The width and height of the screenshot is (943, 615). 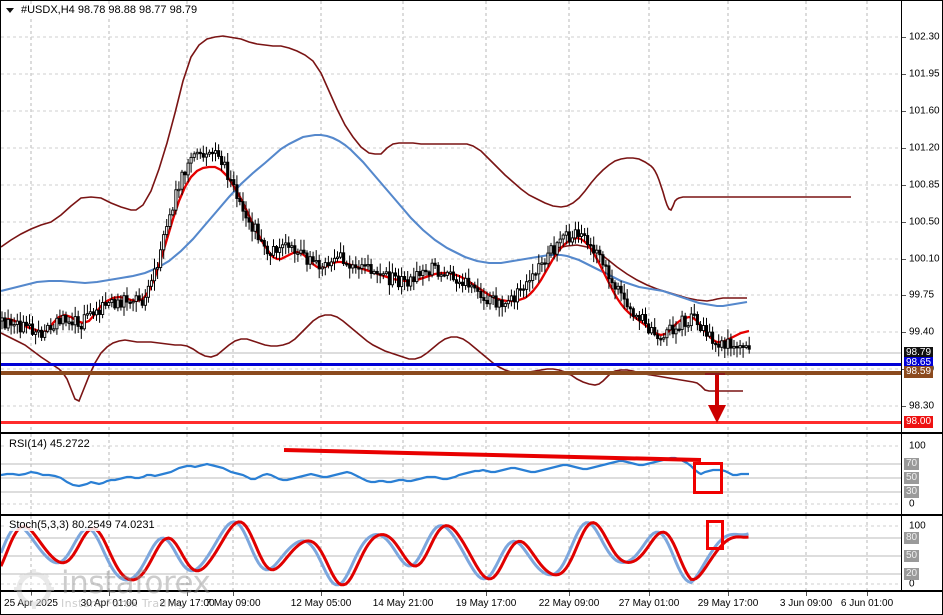 I want to click on stochastic-plot-area: Stoch(5,3,3) 80.2549 74.0231, so click(x=451, y=553).